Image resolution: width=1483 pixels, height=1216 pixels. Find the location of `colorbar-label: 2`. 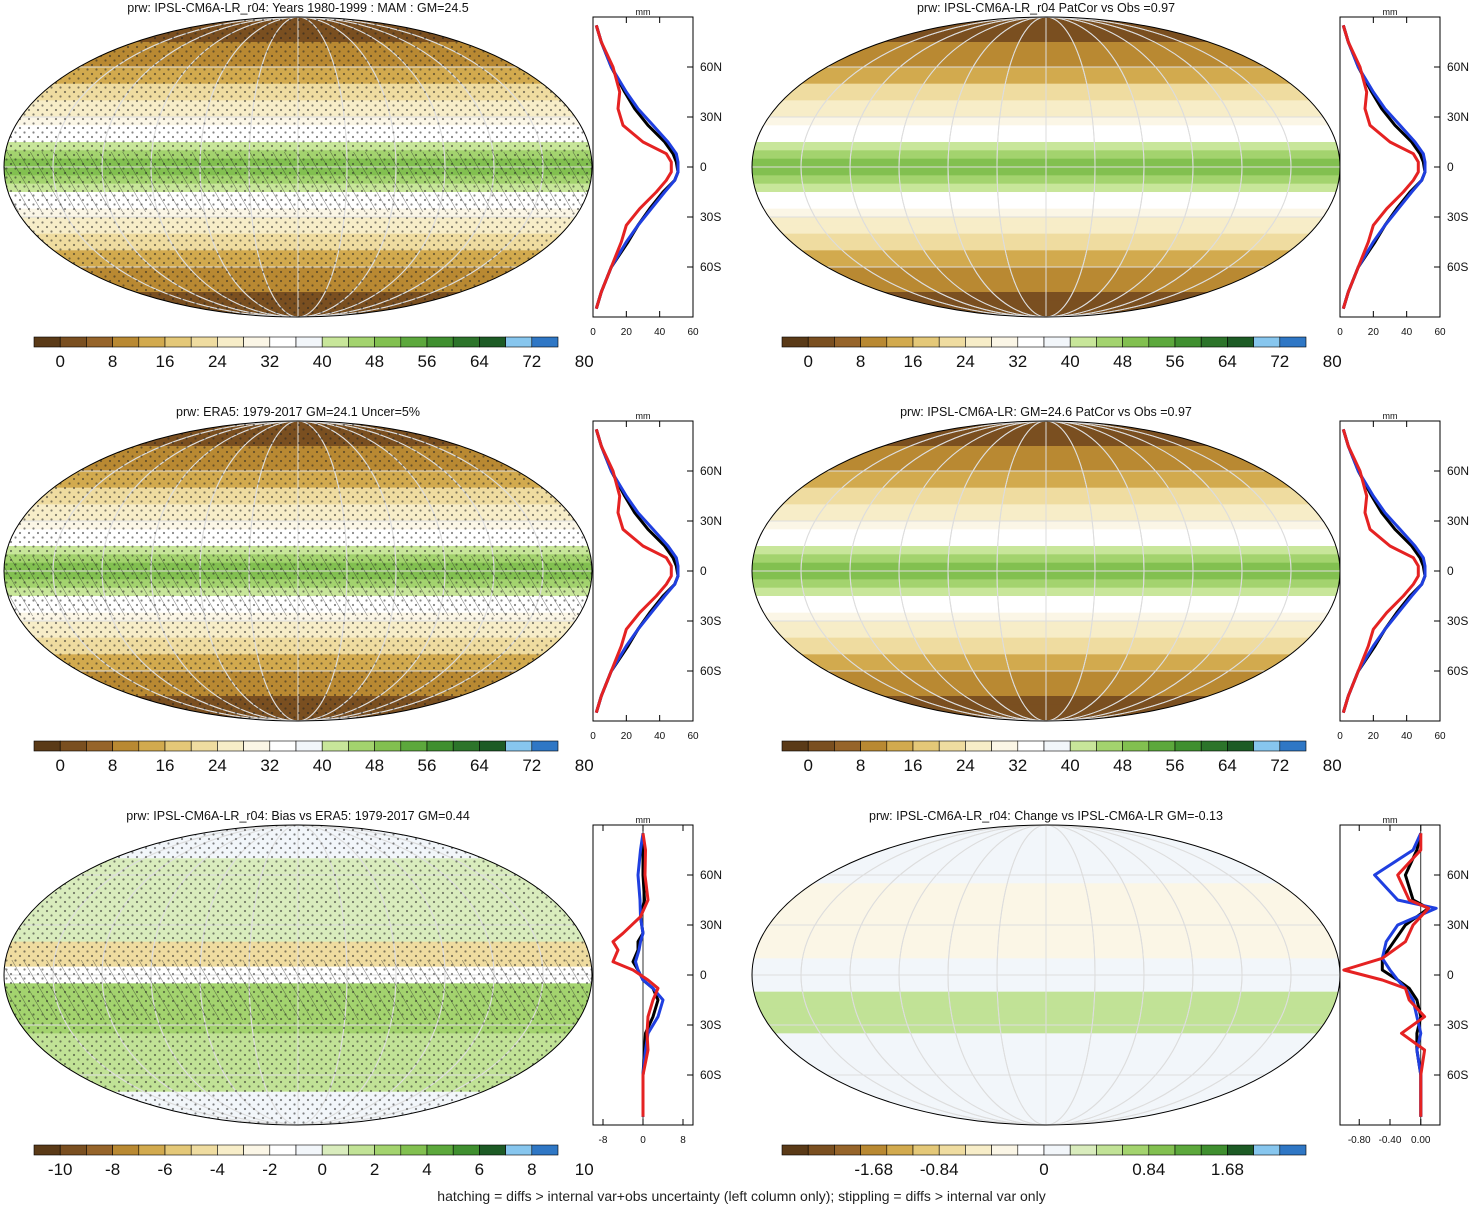

colorbar-label: 2 is located at coordinates (374, 1169).